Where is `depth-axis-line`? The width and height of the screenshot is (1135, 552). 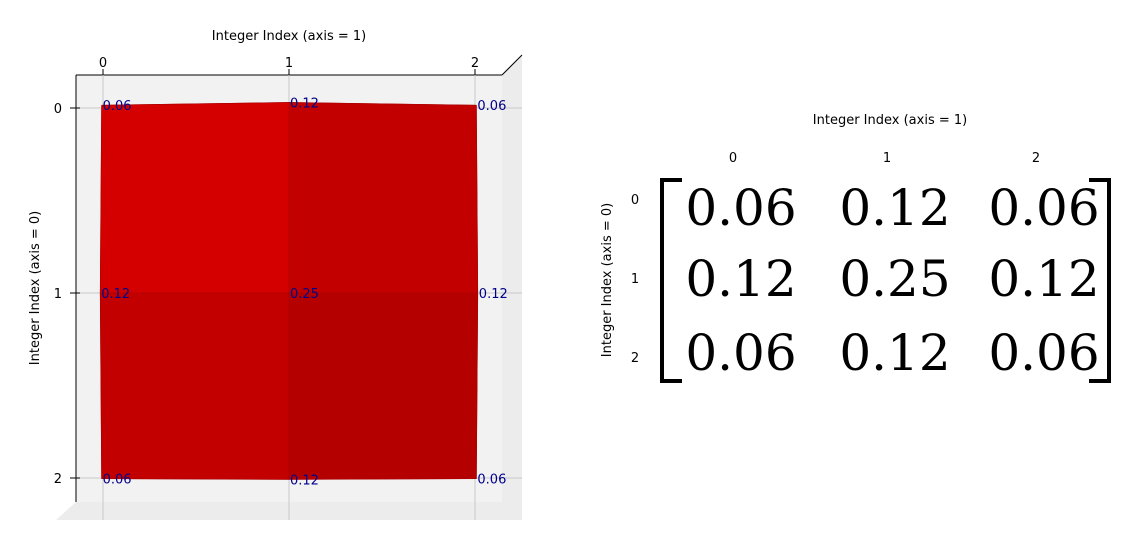
depth-axis-line is located at coordinates (512, 65).